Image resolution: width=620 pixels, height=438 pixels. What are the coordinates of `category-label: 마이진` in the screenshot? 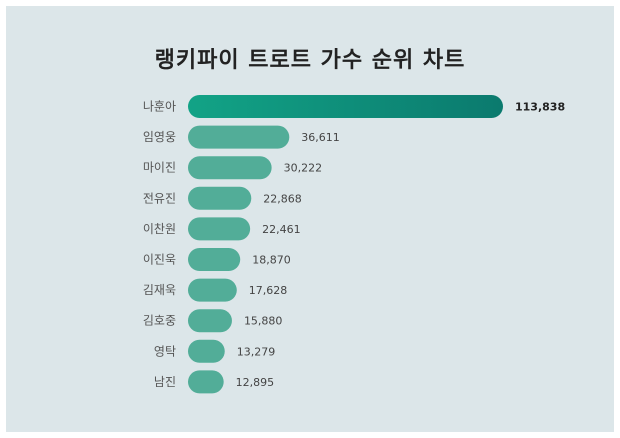 It's located at (159, 168).